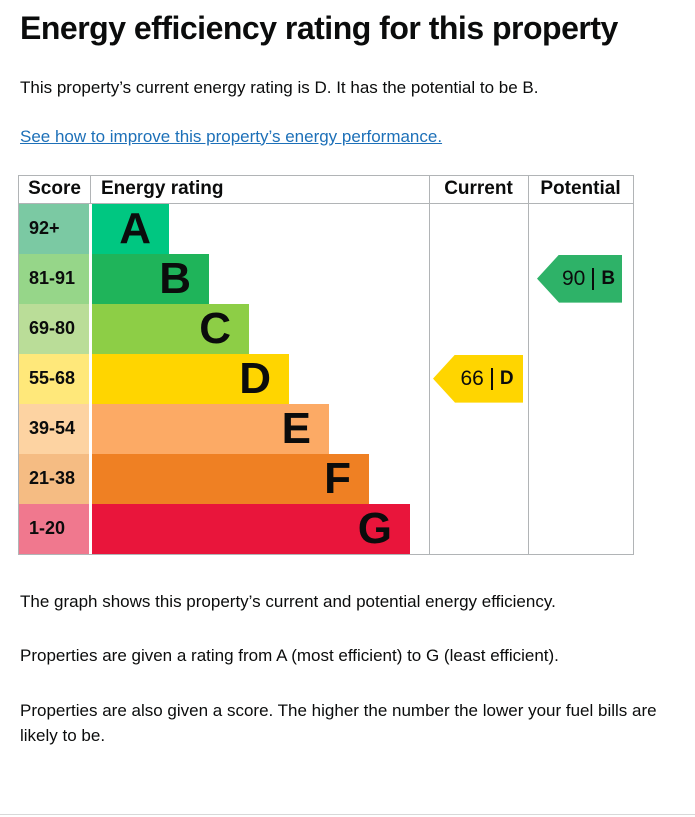 Image resolution: width=695 pixels, height=817 pixels. I want to click on band-bar: C, so click(170, 328).